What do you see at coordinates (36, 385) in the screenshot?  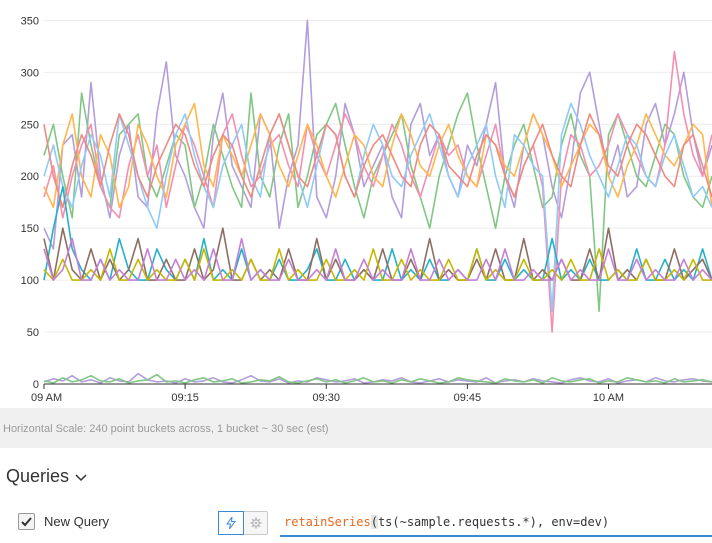 I see `y-tick-label: 0` at bounding box center [36, 385].